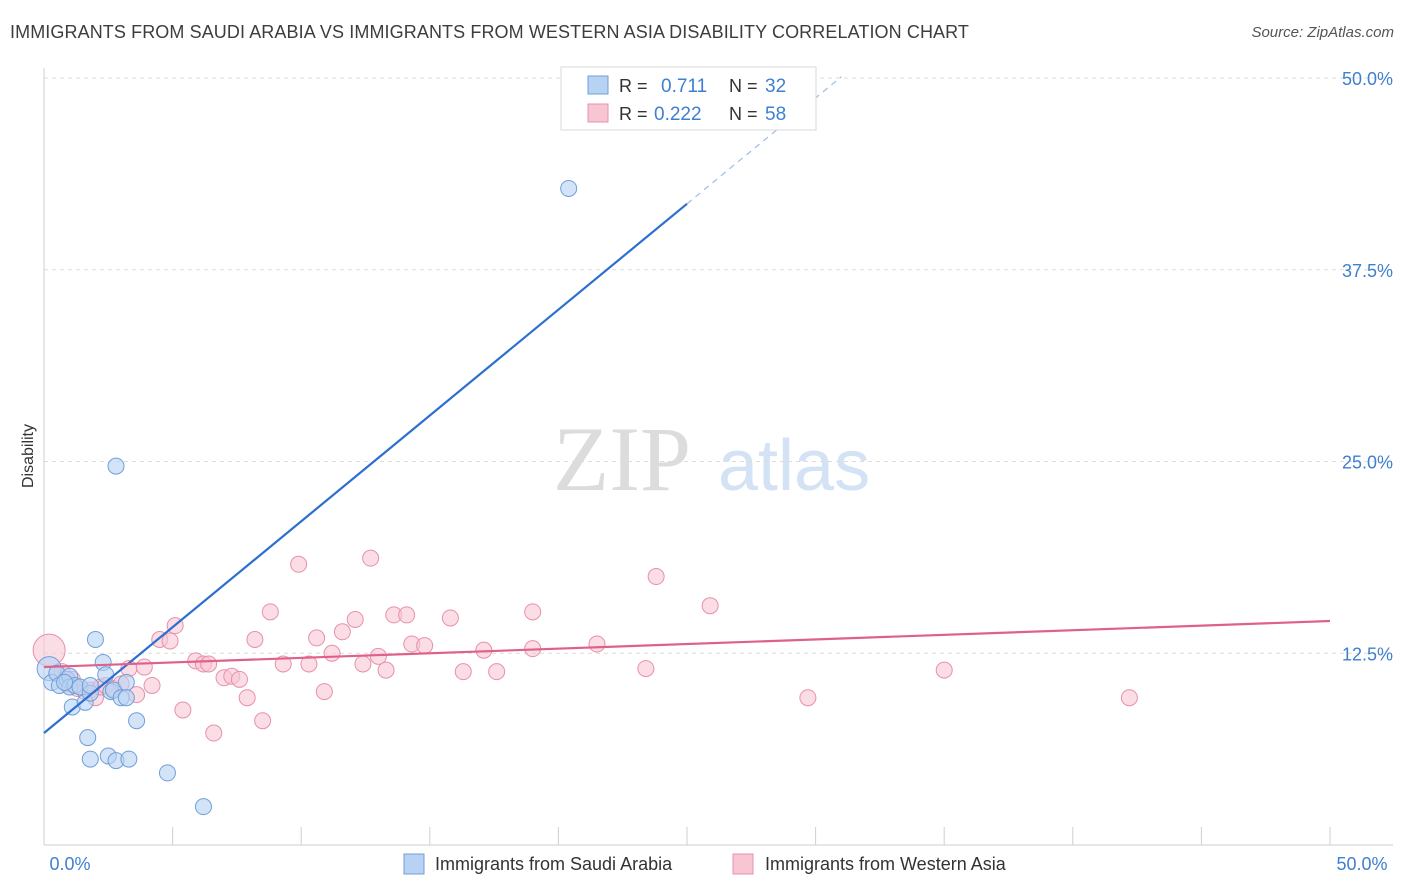 Image resolution: width=1406 pixels, height=892 pixels. I want to click on stats-n-value-blue: 32, so click(775, 86).